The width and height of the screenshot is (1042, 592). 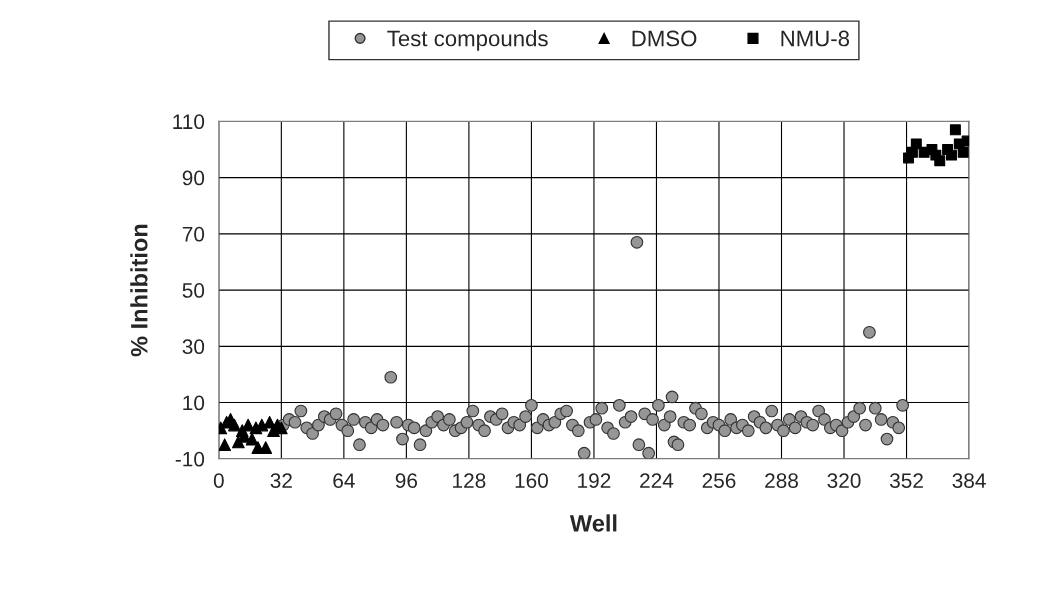 What do you see at coordinates (594, 480) in the screenshot?
I see `x-tick-label: 192` at bounding box center [594, 480].